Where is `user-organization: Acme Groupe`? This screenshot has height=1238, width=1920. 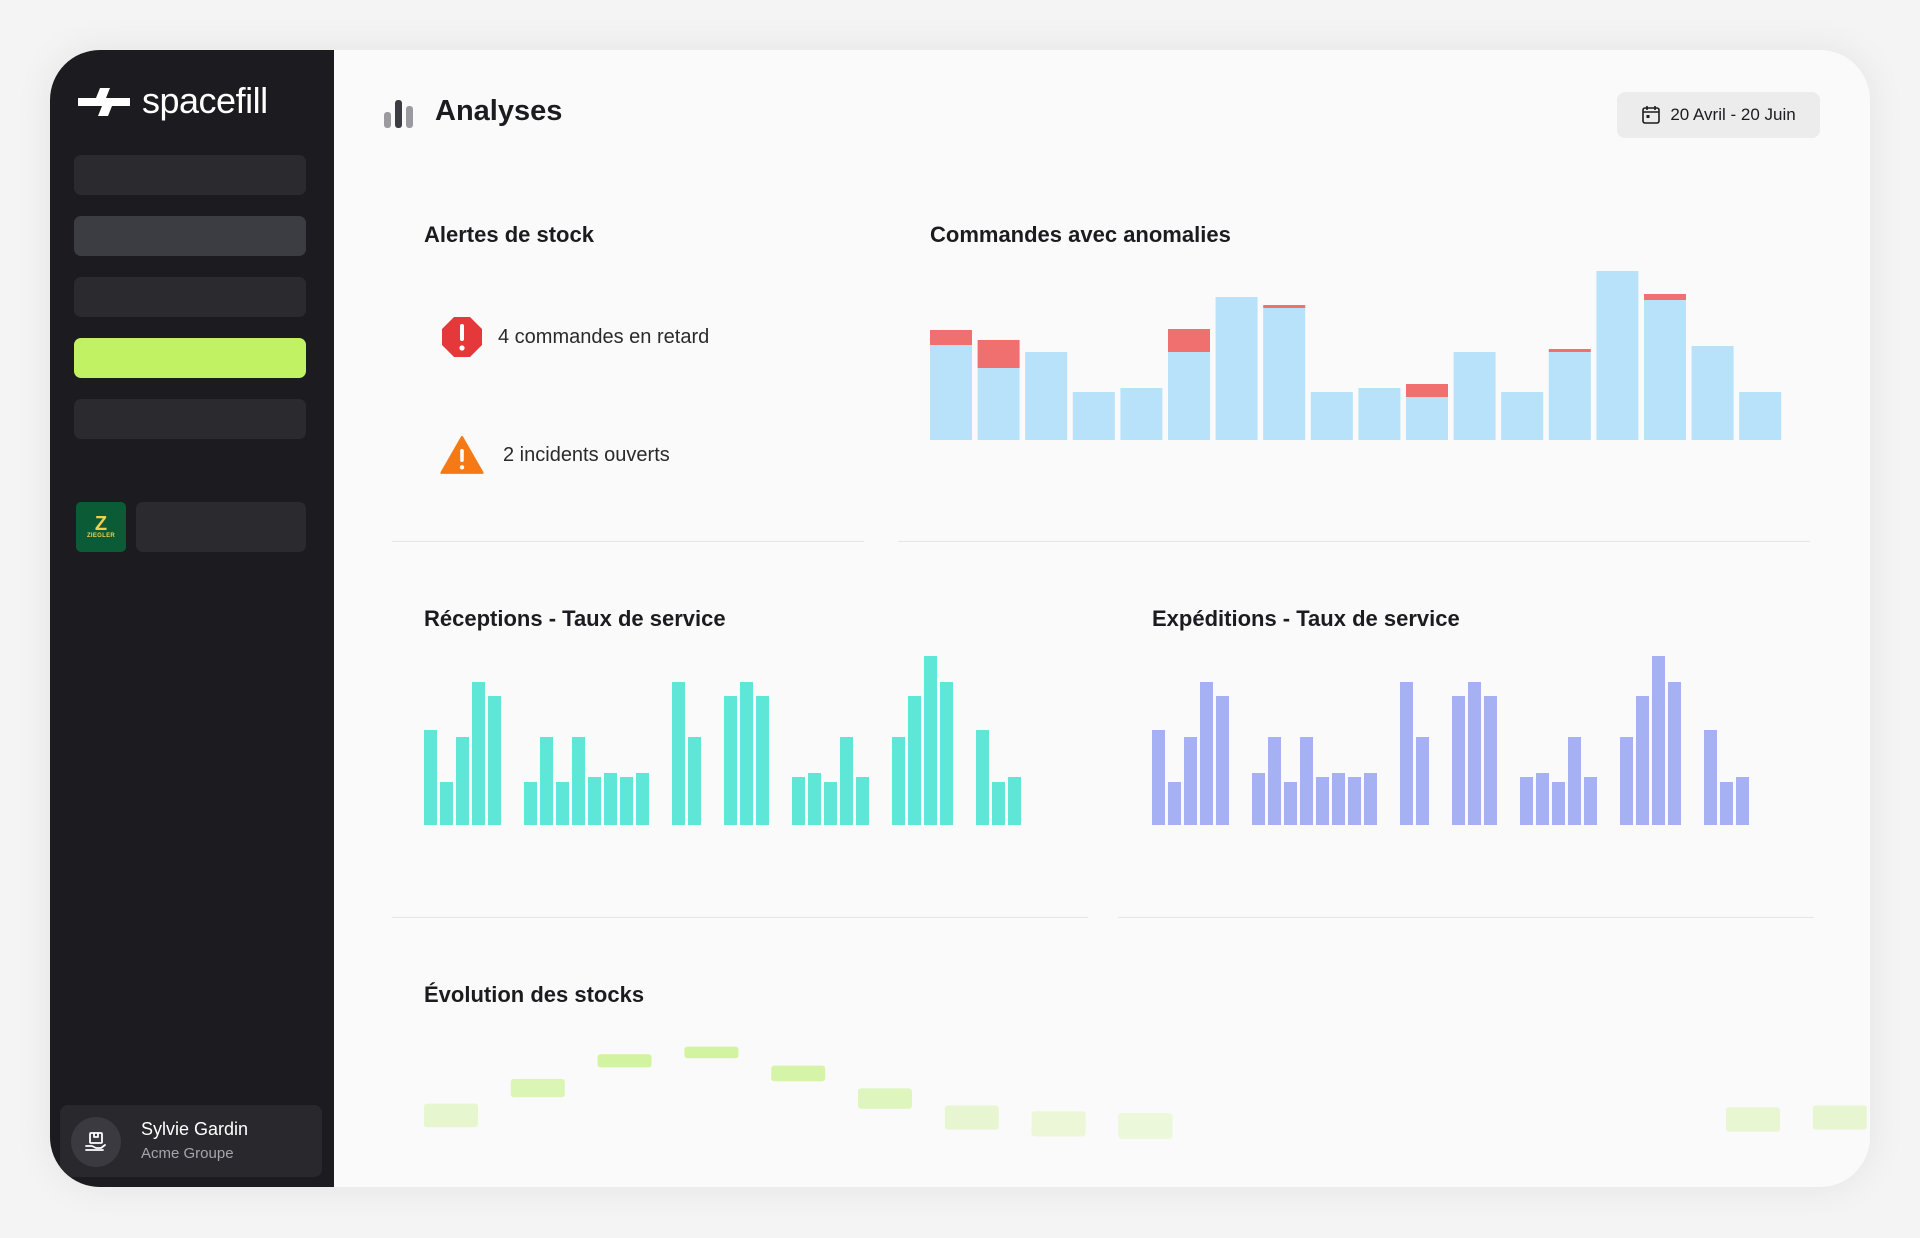 user-organization: Acme Groupe is located at coordinates (187, 1153).